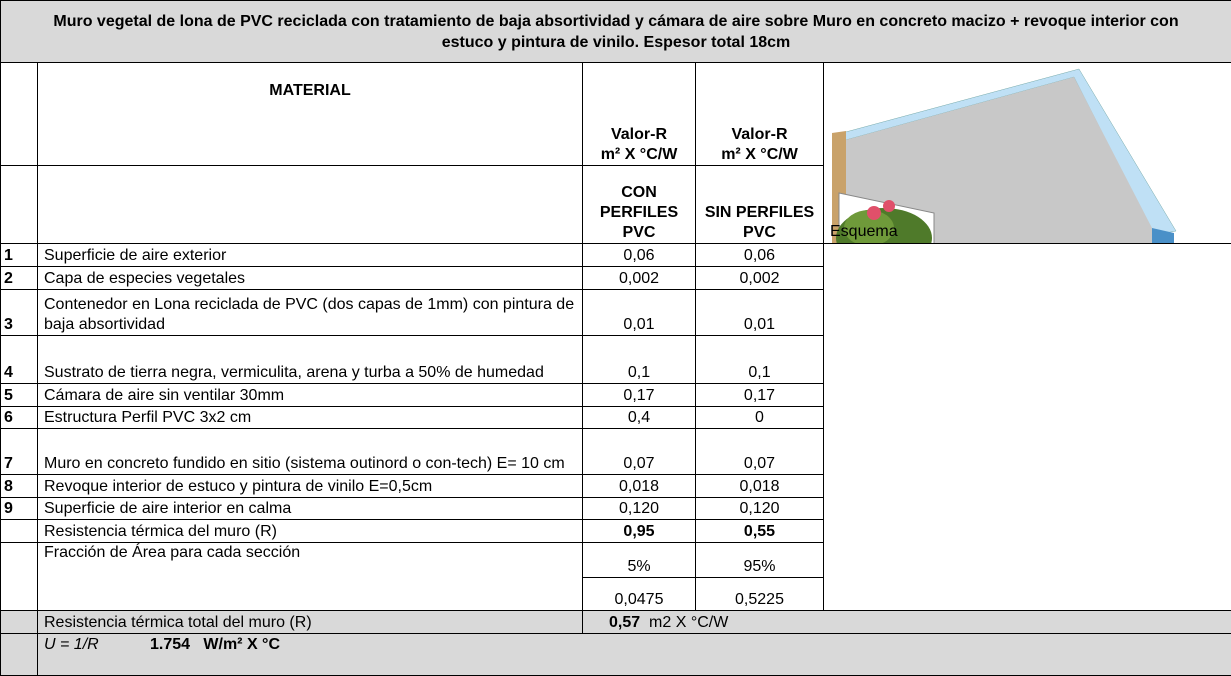 This screenshot has height=676, width=1231. Describe the element at coordinates (19, 486) in the screenshot. I see `row-number: 8` at that location.